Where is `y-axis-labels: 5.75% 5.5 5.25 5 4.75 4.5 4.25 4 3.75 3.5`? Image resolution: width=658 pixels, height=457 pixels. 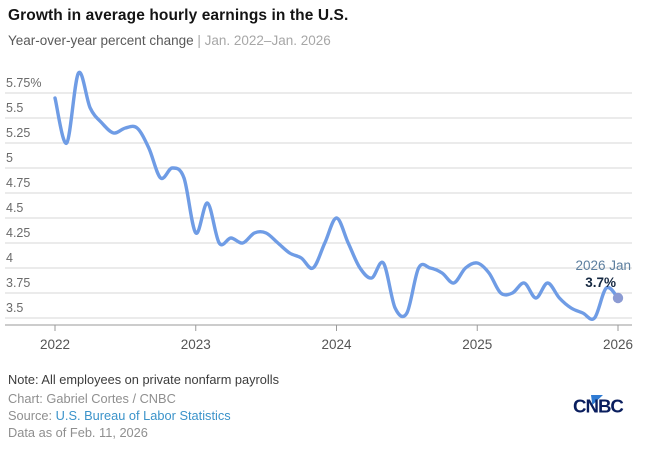 y-axis-labels: 5.75% 5.5 5.25 5 4.75 4.5 4.25 4 3.75 3.5 is located at coordinates (23, 195).